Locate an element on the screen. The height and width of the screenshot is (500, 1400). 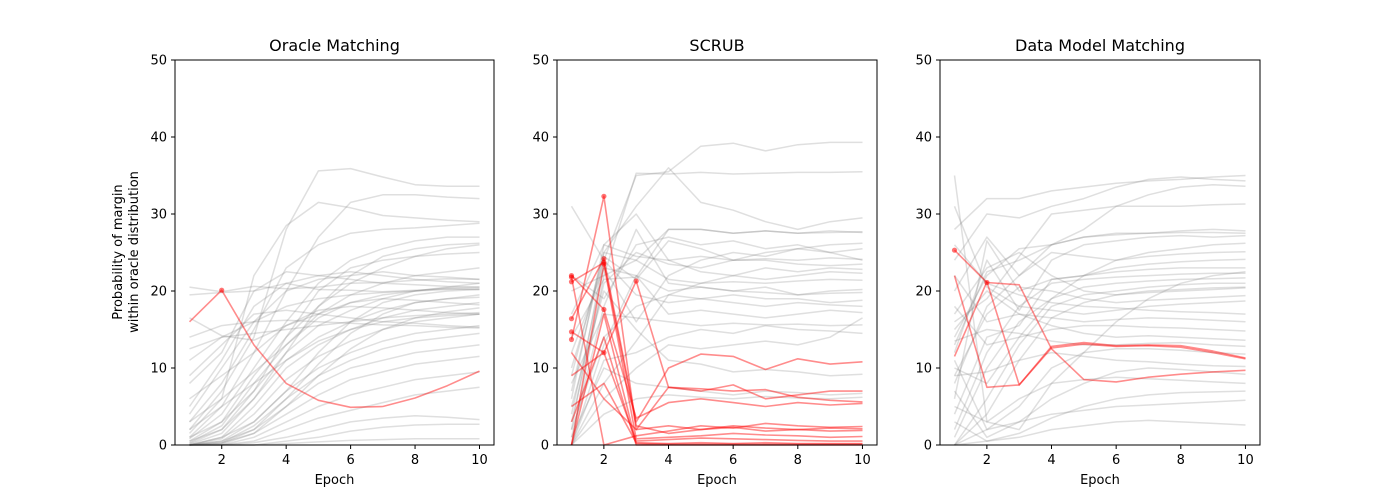
data-model-matching-x-tick-label: 6 is located at coordinates (1116, 460).